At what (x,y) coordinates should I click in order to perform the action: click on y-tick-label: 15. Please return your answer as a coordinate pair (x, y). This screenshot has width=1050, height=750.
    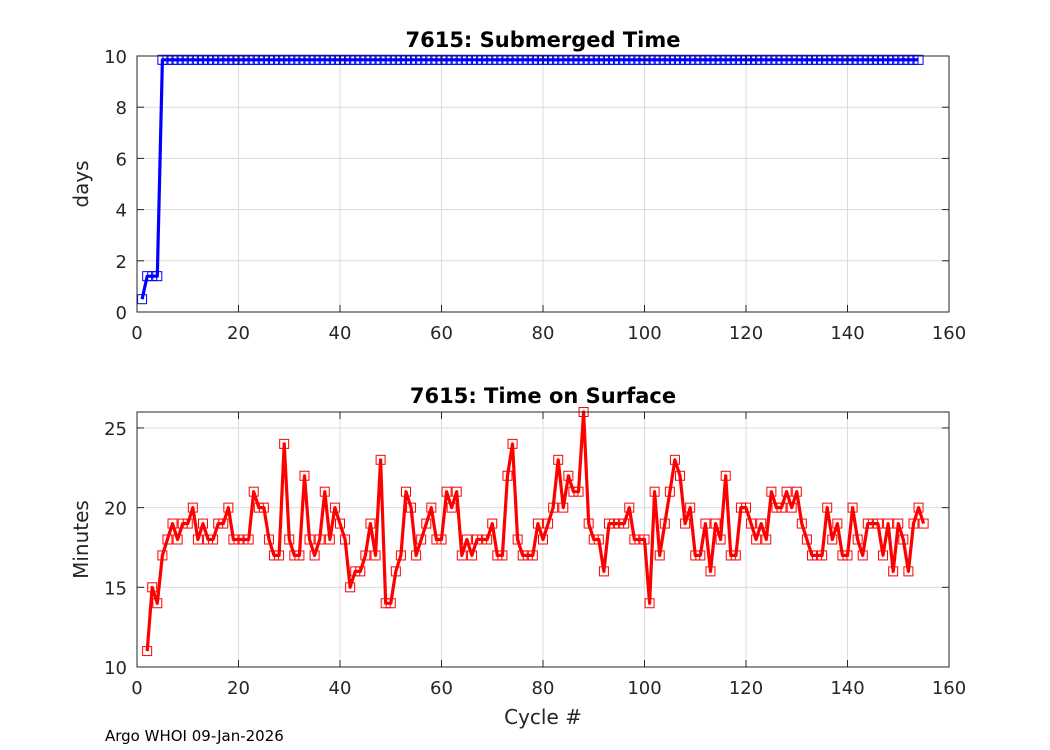
    Looking at the image, I should click on (115, 588).